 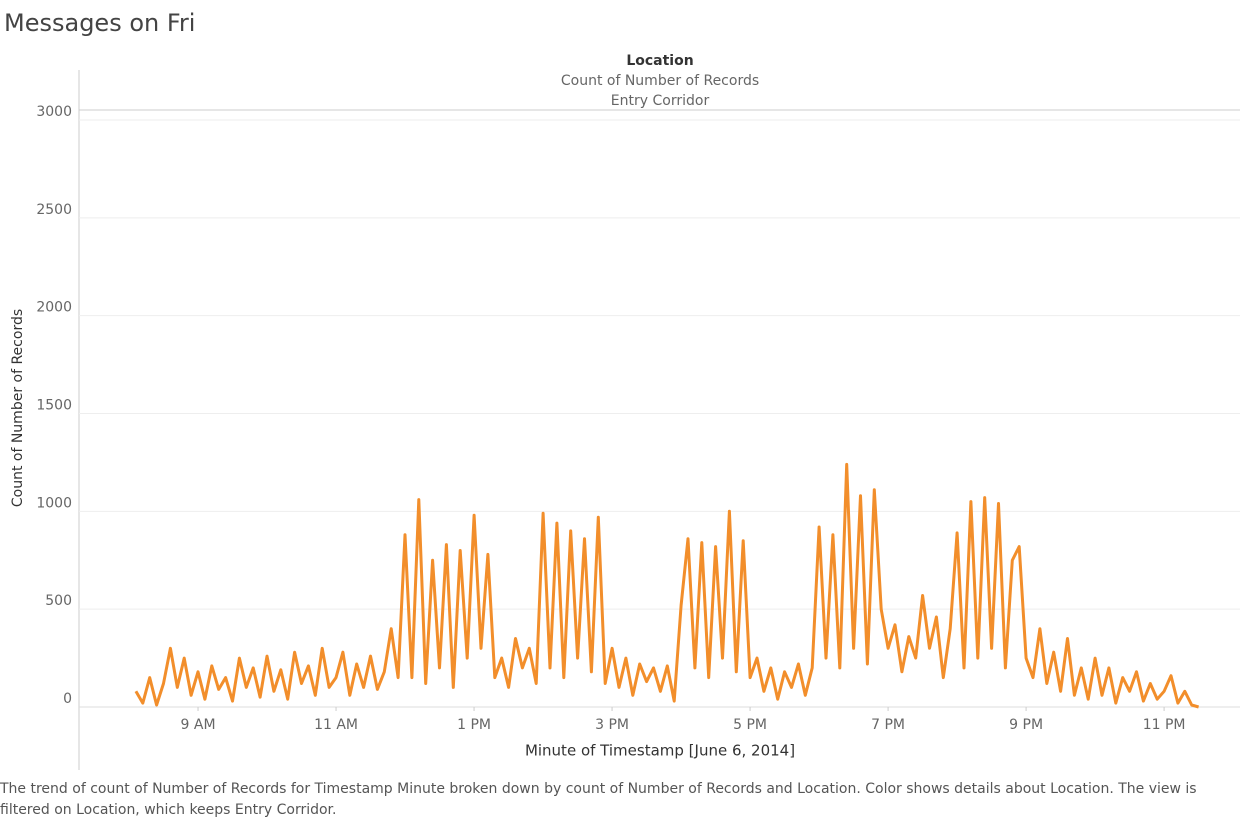 I want to click on y-tick-label: 1000, so click(x=54, y=503).